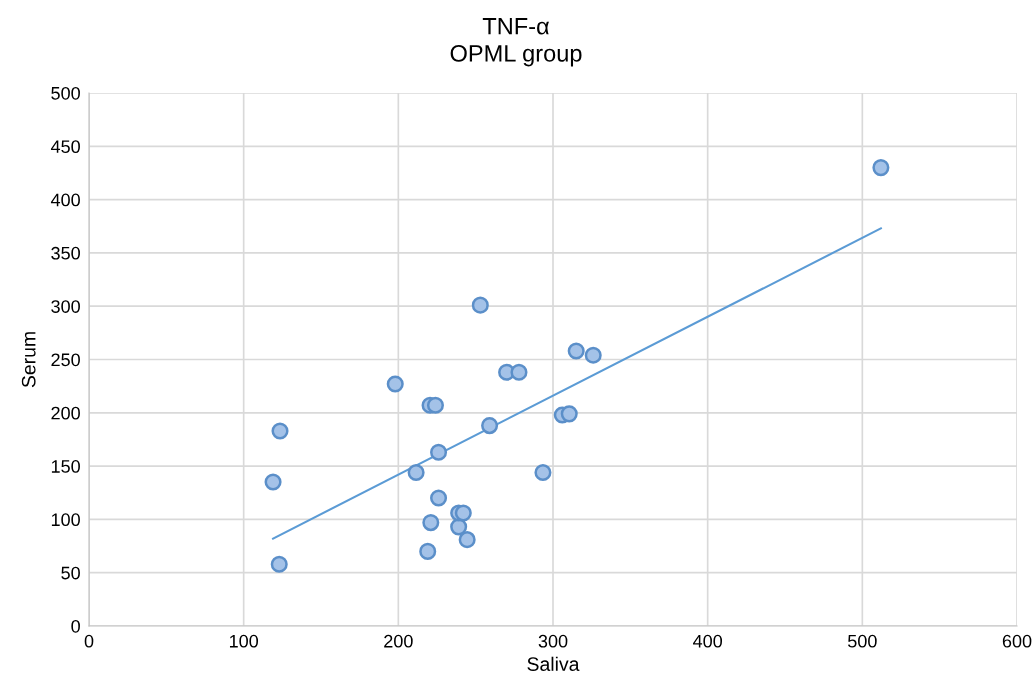 The height and width of the screenshot is (689, 1032). Describe the element at coordinates (244, 641) in the screenshot. I see `x-tick-label: 100` at that location.